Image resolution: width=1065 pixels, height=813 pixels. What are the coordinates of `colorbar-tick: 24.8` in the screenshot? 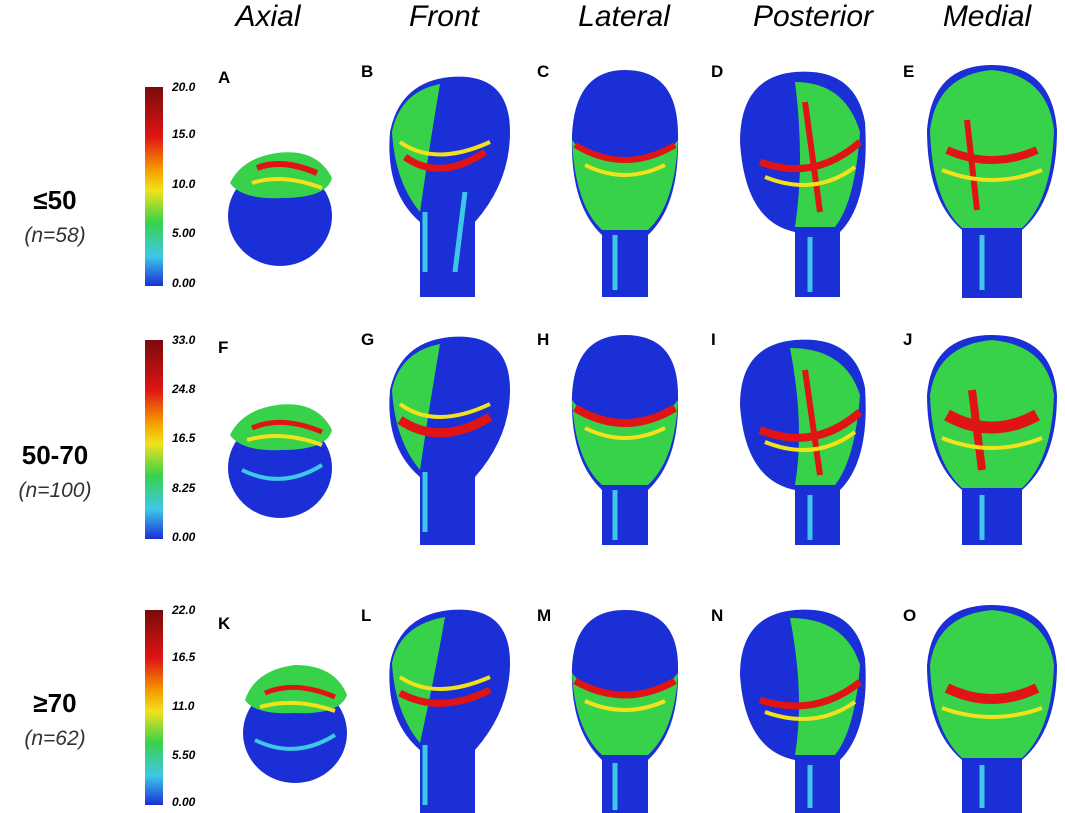 It's located at (184, 389).